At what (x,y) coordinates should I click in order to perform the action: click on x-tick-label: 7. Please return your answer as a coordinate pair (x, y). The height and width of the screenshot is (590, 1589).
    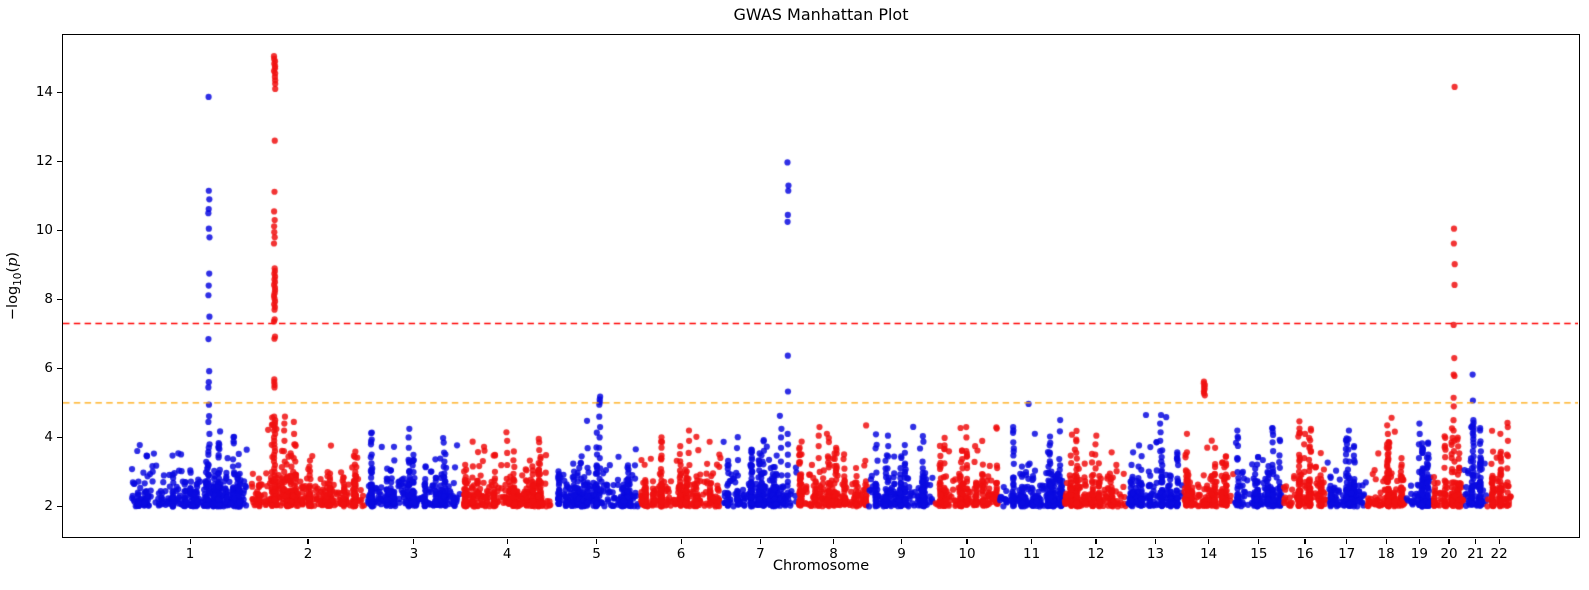
    Looking at the image, I should click on (760, 554).